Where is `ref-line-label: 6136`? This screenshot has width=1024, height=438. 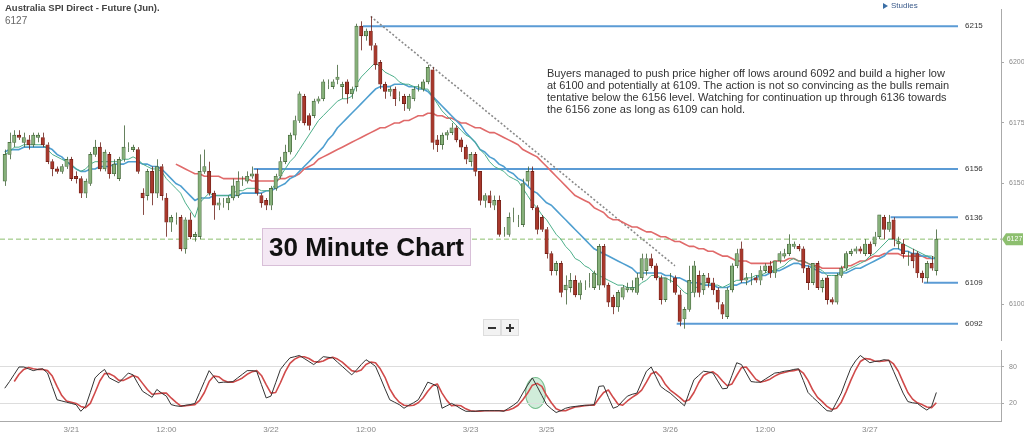 ref-line-label: 6136 is located at coordinates (974, 217).